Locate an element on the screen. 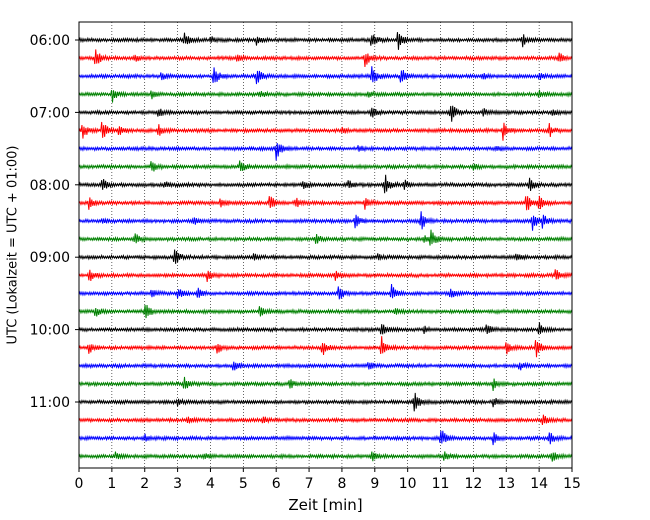 Image resolution: width=650 pixels, height=520 pixels. x-axis-label: Zeit [min] is located at coordinates (325, 505).